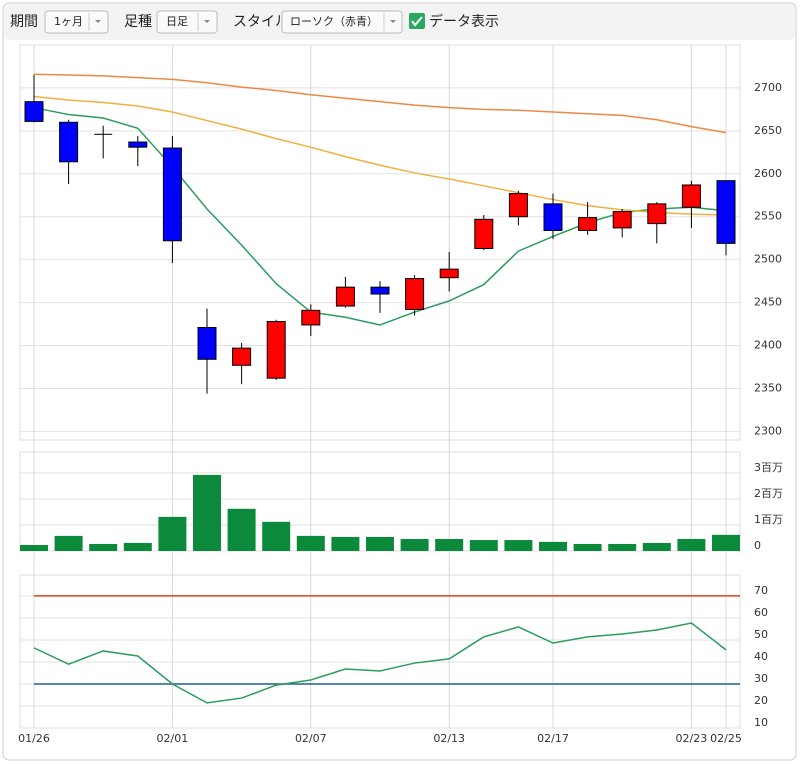  I want to click on y-tick-label: 2百万, so click(768, 493).